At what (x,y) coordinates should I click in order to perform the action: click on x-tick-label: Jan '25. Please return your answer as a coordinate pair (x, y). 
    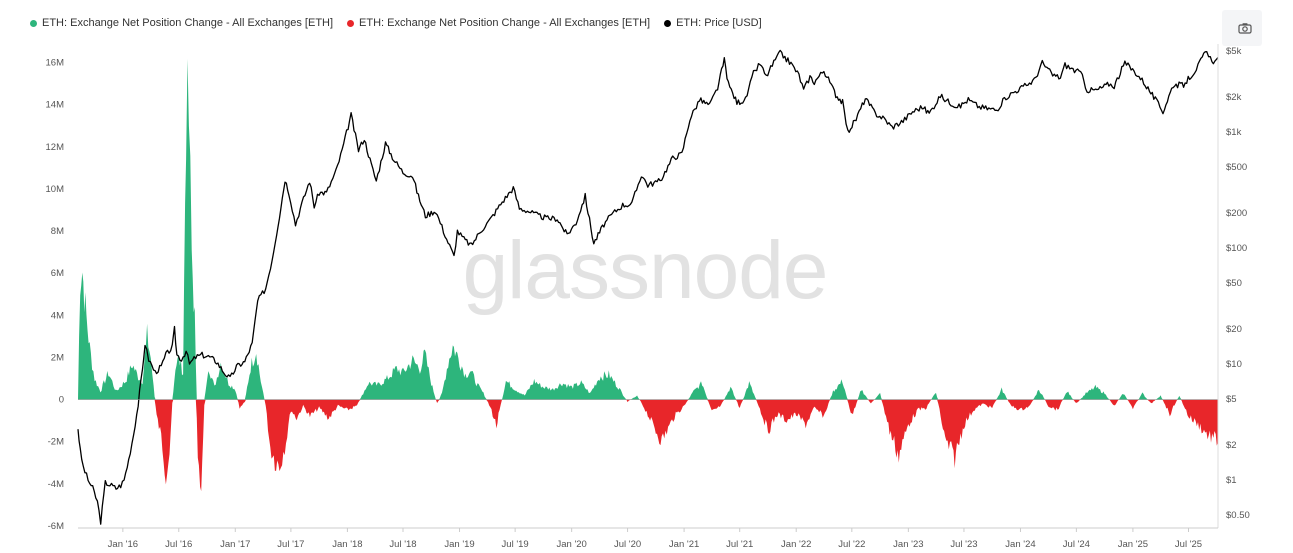
    Looking at the image, I should click on (1133, 544).